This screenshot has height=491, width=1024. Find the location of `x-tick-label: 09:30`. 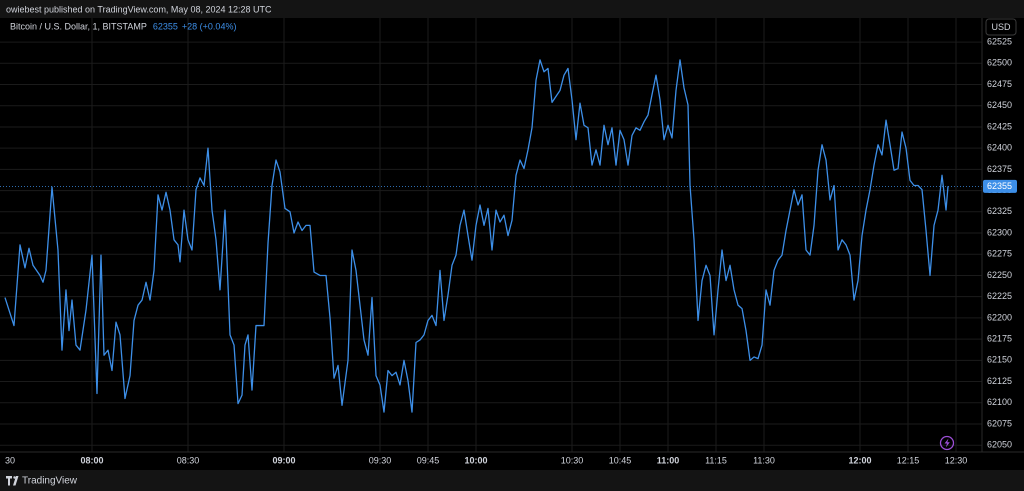

x-tick-label: 09:30 is located at coordinates (380, 460).